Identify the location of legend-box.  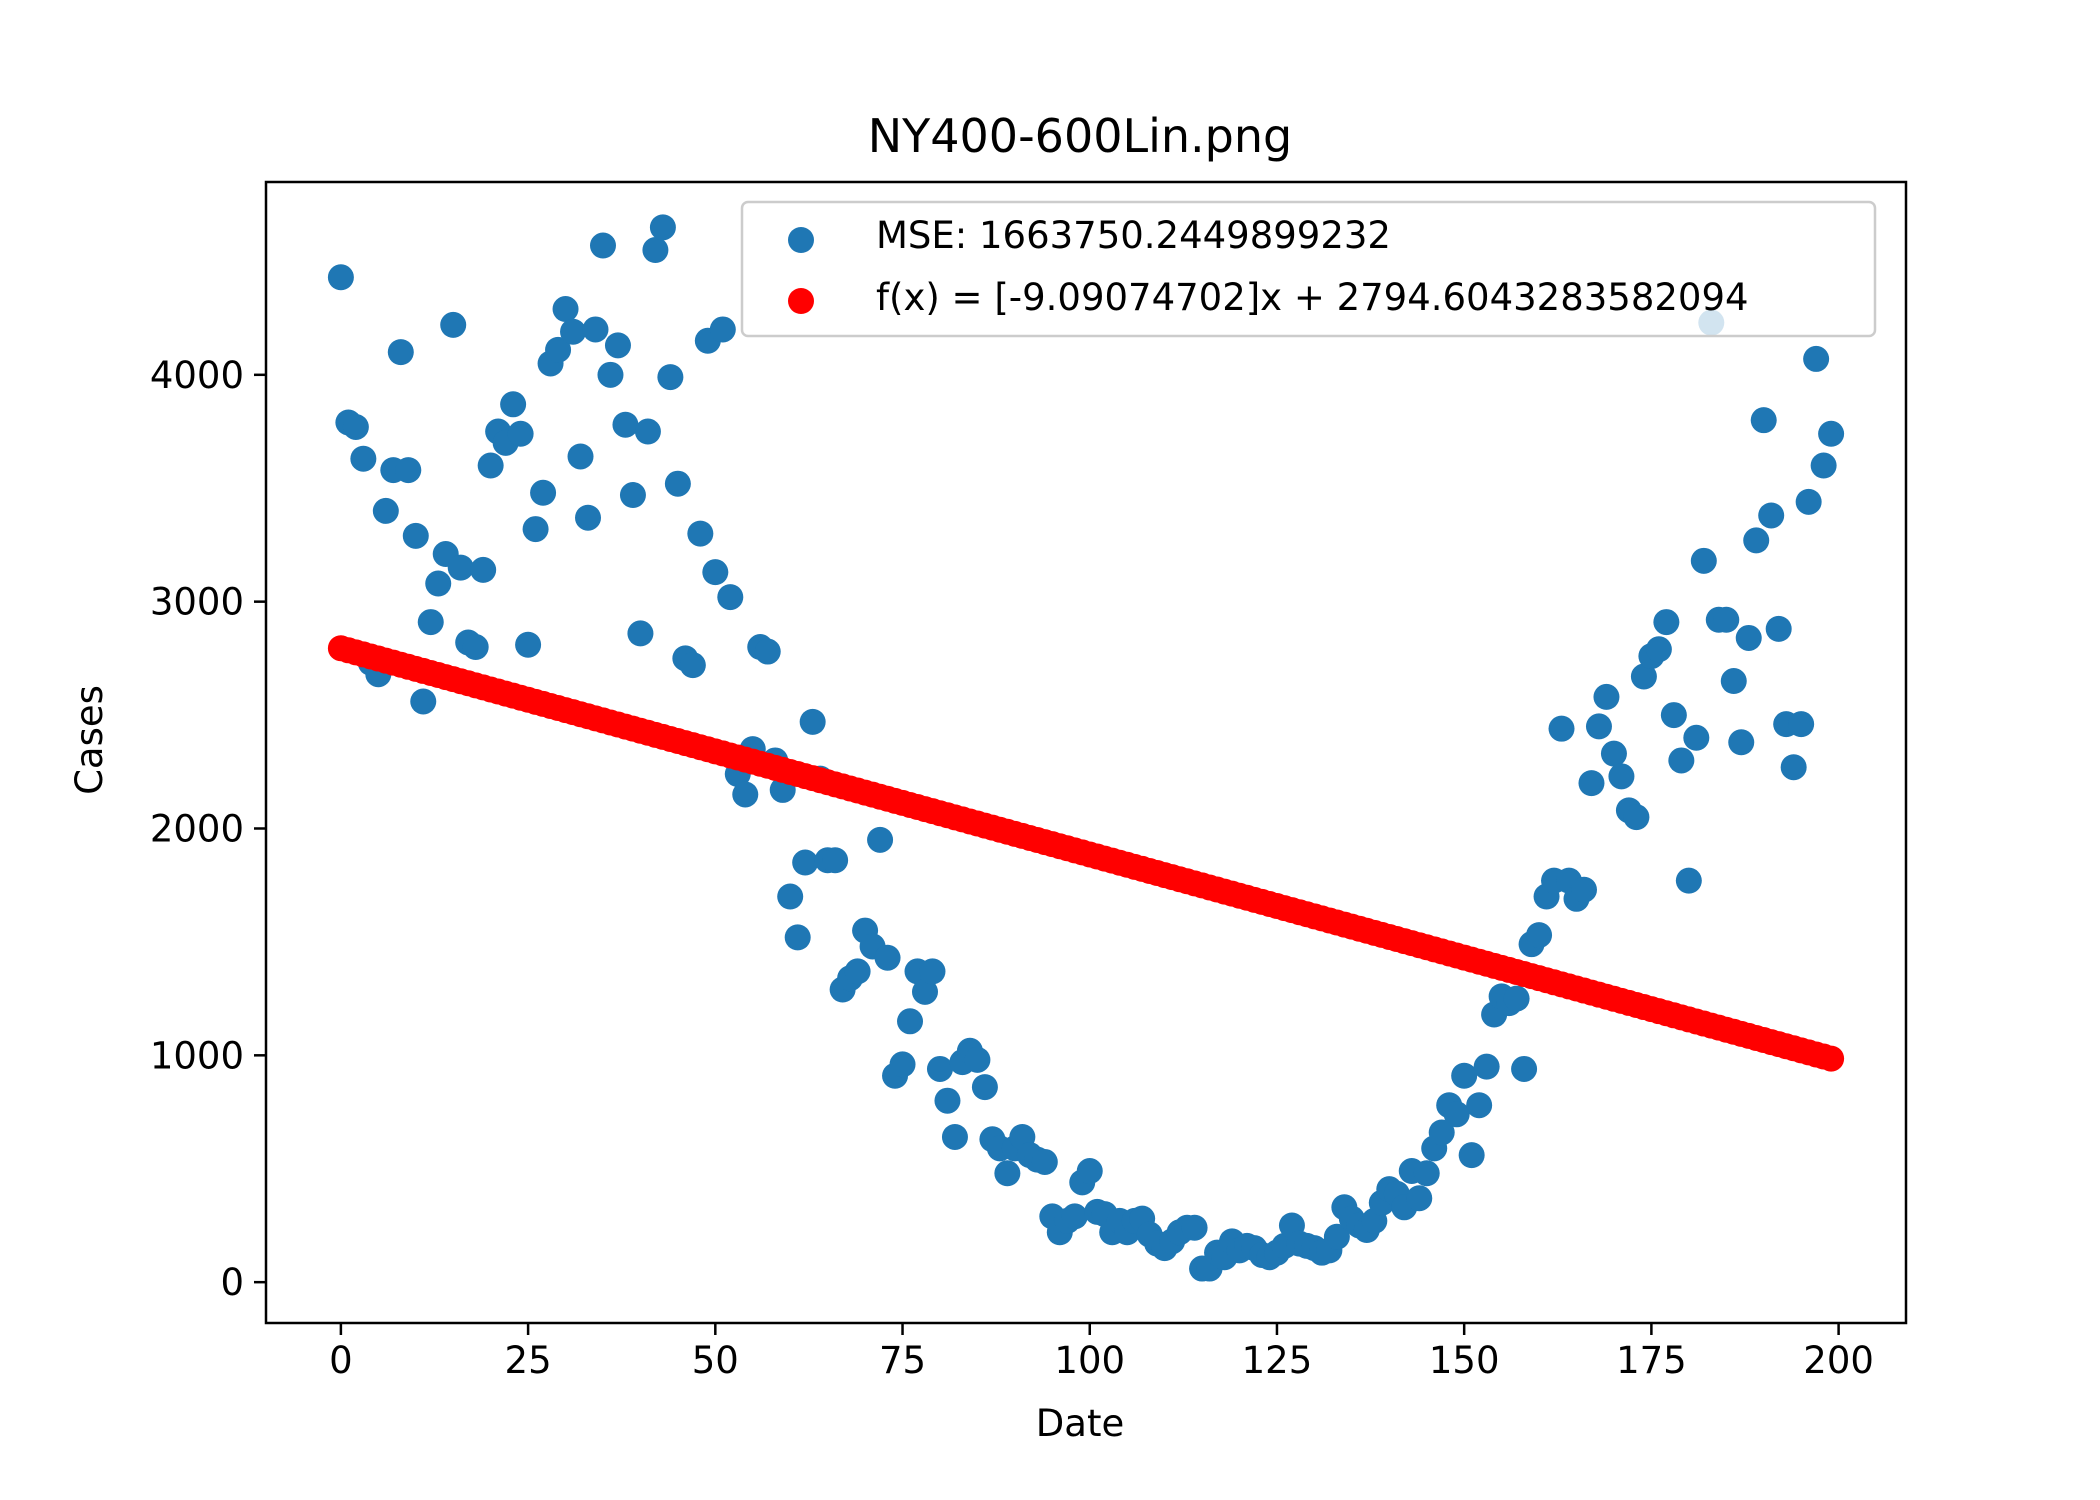
(1308, 269).